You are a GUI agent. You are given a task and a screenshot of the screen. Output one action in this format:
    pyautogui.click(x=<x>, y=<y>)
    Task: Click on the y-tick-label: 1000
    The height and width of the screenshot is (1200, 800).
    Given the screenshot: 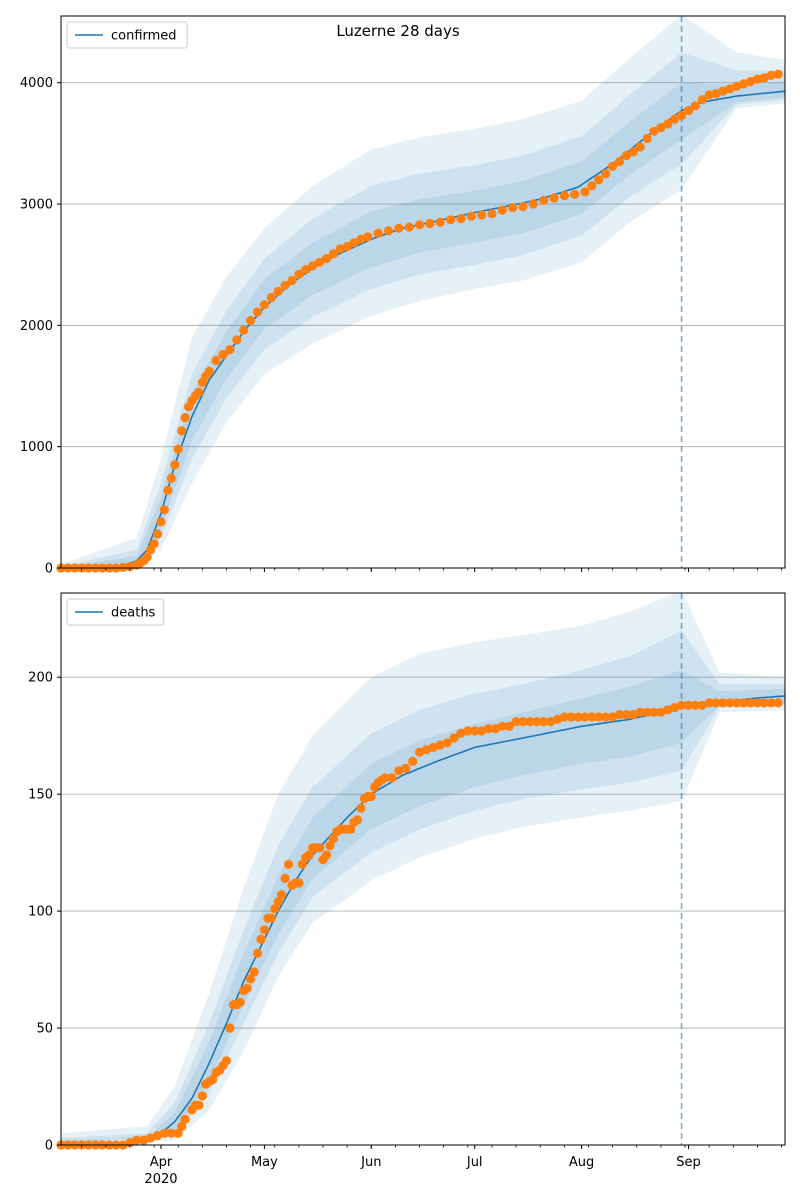 What is the action you would take?
    pyautogui.click(x=36, y=447)
    